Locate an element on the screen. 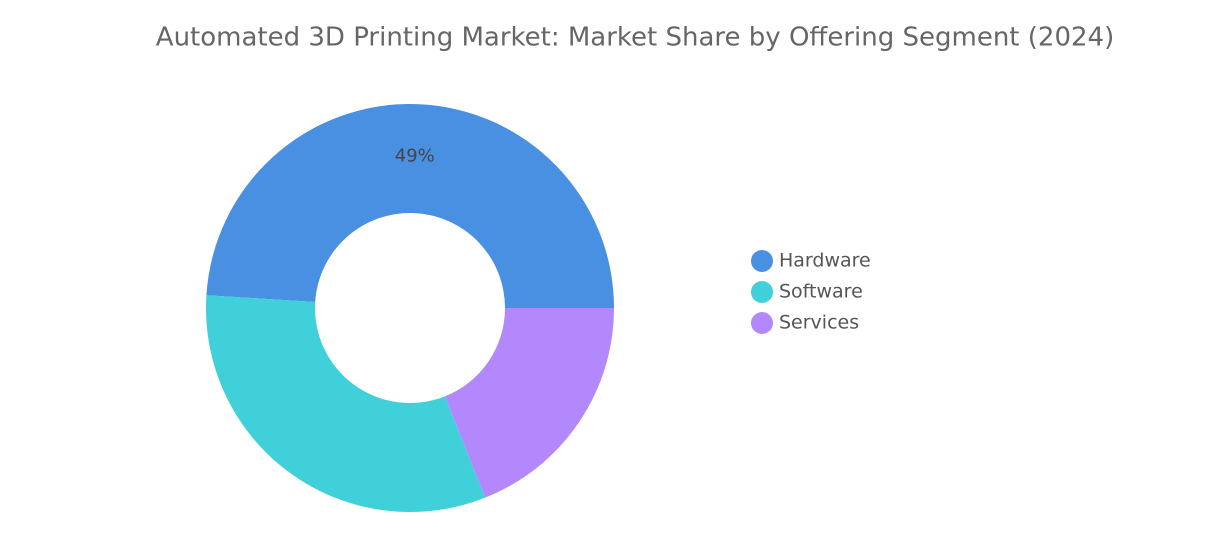 This screenshot has height=547, width=1228. legend-label: Services is located at coordinates (819, 323).